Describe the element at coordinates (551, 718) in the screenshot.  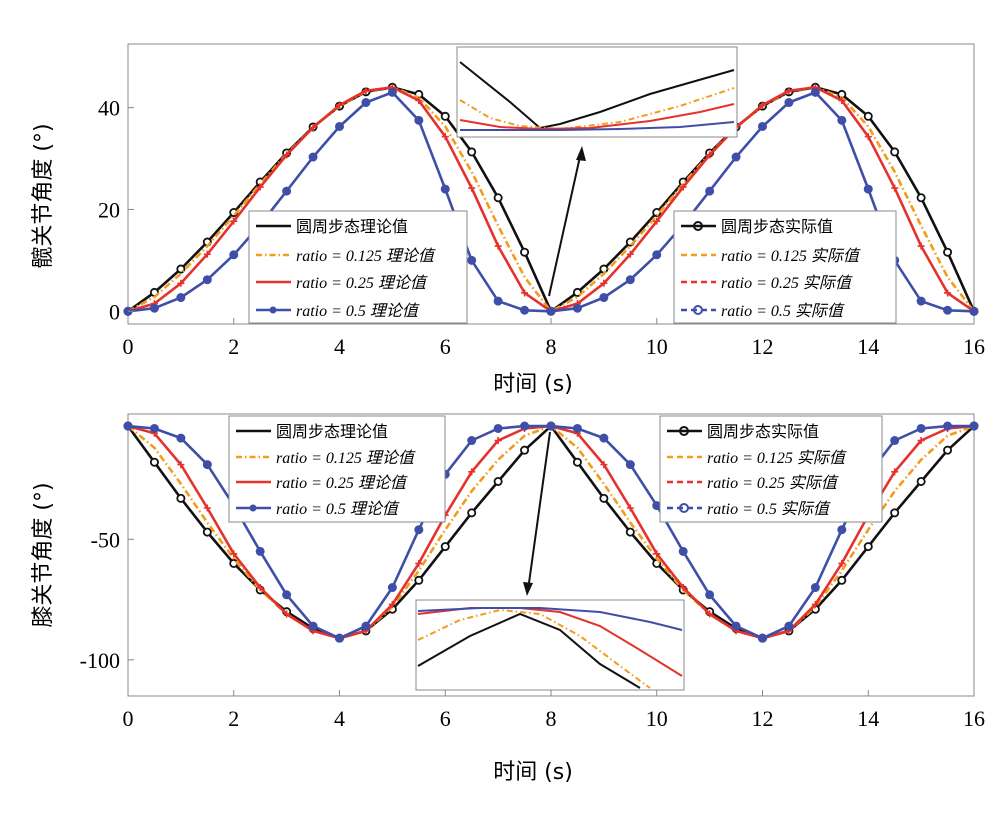
I see `x-tick-label: 8` at that location.